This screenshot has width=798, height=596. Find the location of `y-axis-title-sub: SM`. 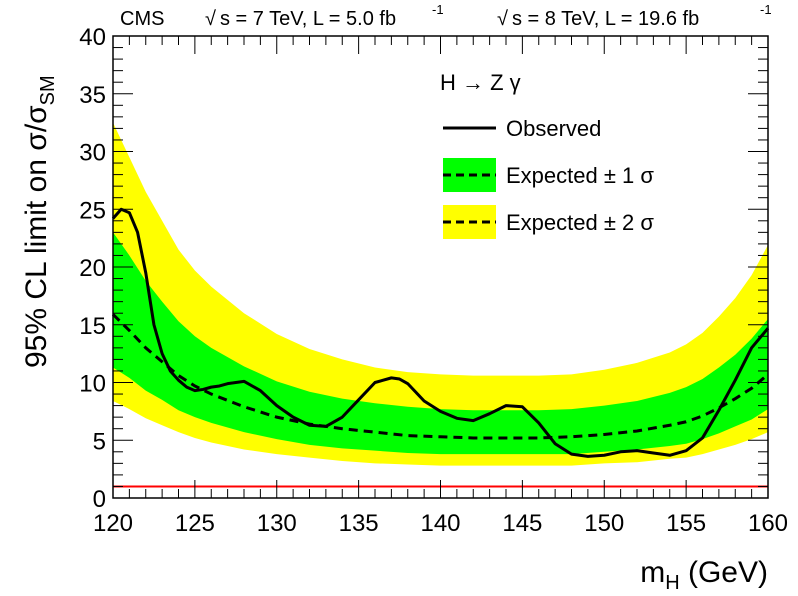

y-axis-title-sub: SM is located at coordinates (48, 90).